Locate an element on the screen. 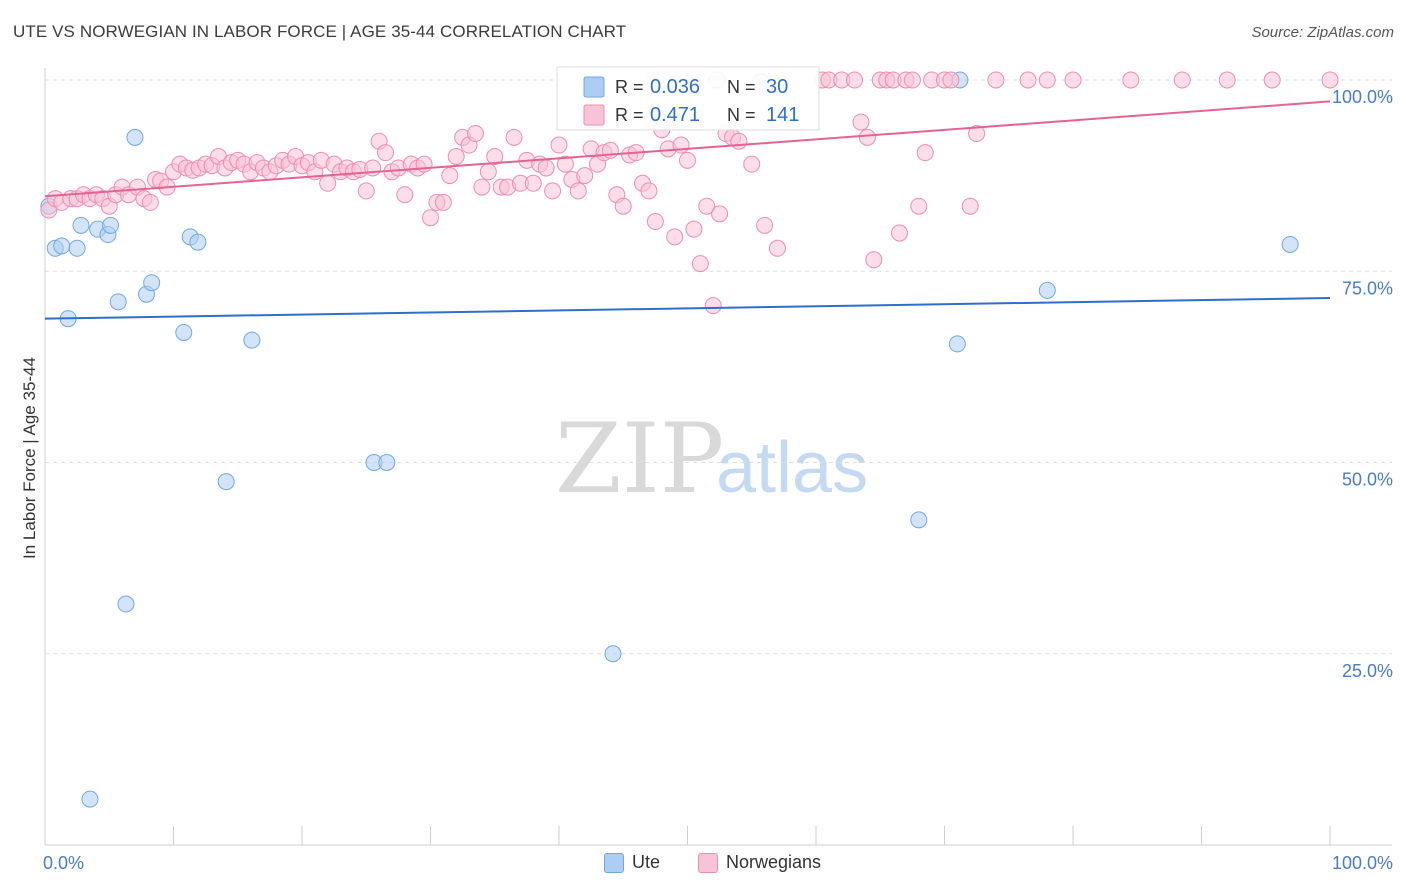 Image resolution: width=1406 pixels, height=892 pixels. watermark-zip: ZIP is located at coordinates (639, 459).